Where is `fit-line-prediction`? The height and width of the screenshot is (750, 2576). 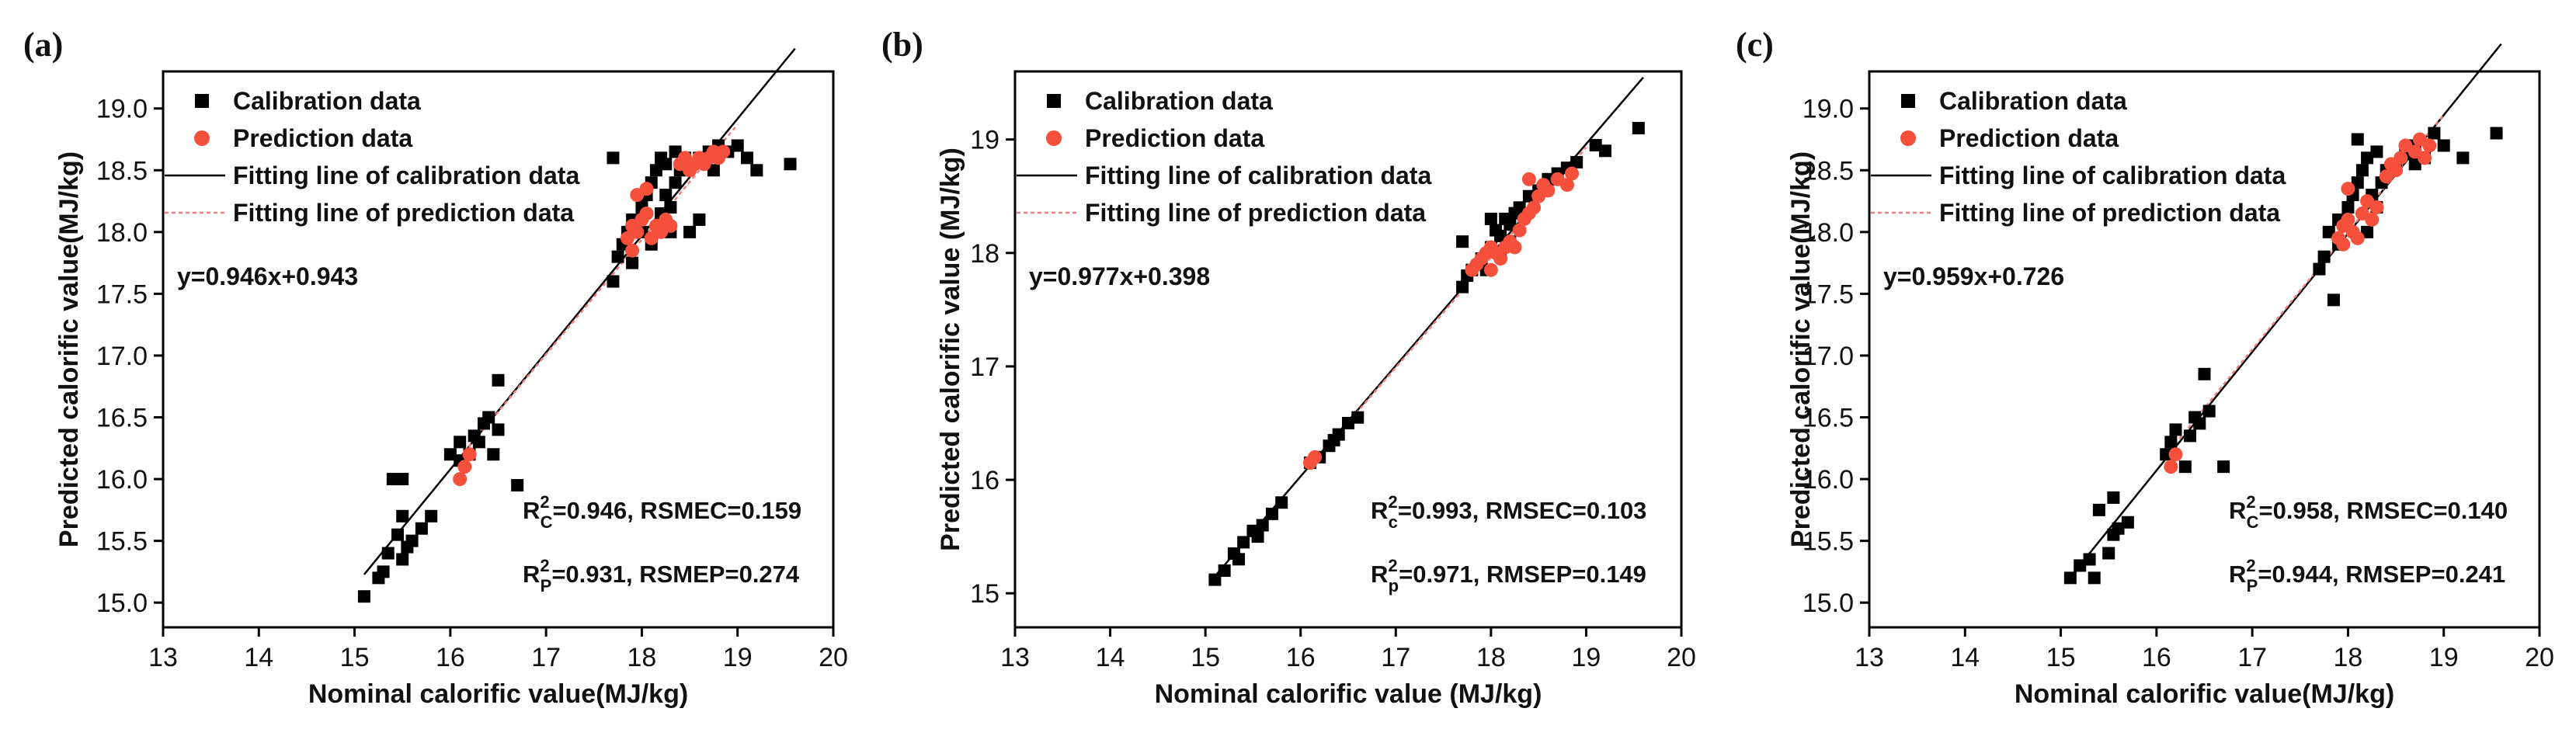 fit-line-prediction is located at coordinates (599, 291).